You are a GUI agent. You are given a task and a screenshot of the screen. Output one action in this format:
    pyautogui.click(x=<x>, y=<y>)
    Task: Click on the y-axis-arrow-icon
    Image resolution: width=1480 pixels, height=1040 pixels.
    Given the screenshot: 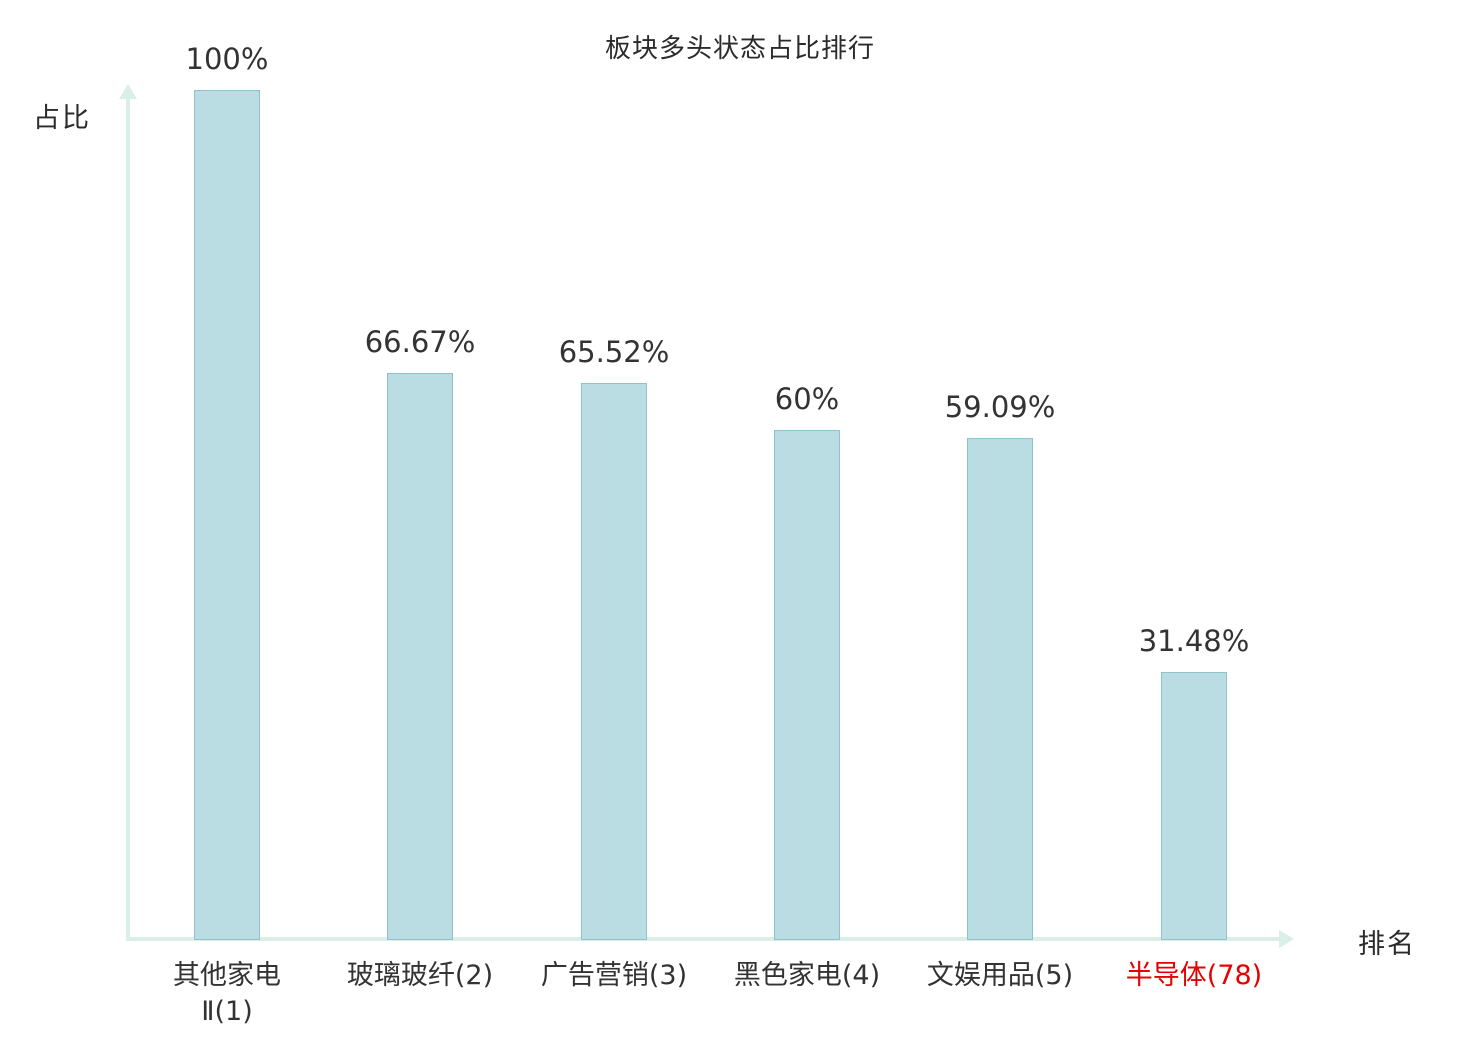 What is the action you would take?
    pyautogui.click(x=128, y=91)
    